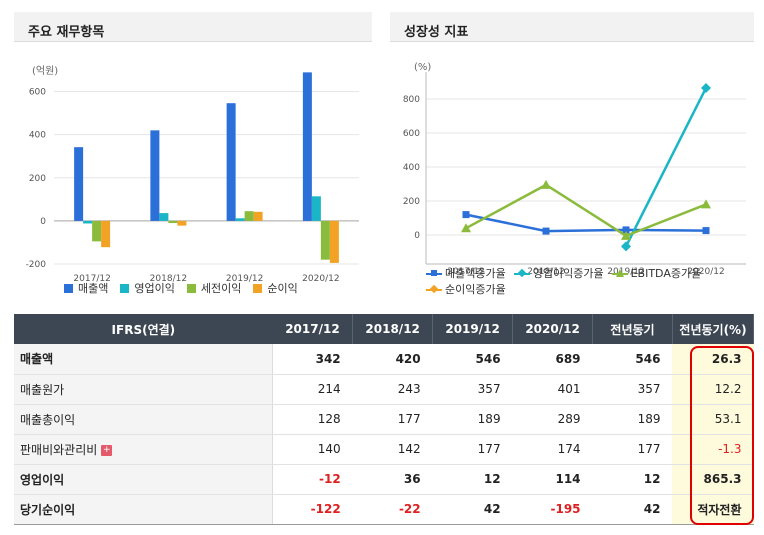 This screenshot has height=535, width=764. Describe the element at coordinates (392, 359) in the screenshot. I see `table-cell: 420` at that location.